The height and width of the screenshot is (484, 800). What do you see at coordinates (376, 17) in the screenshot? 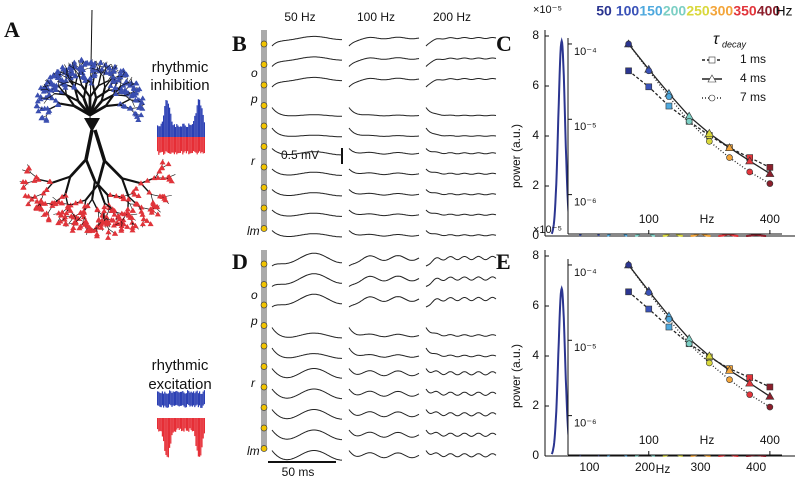
I see `column-label: 100 Hz` at bounding box center [376, 17].